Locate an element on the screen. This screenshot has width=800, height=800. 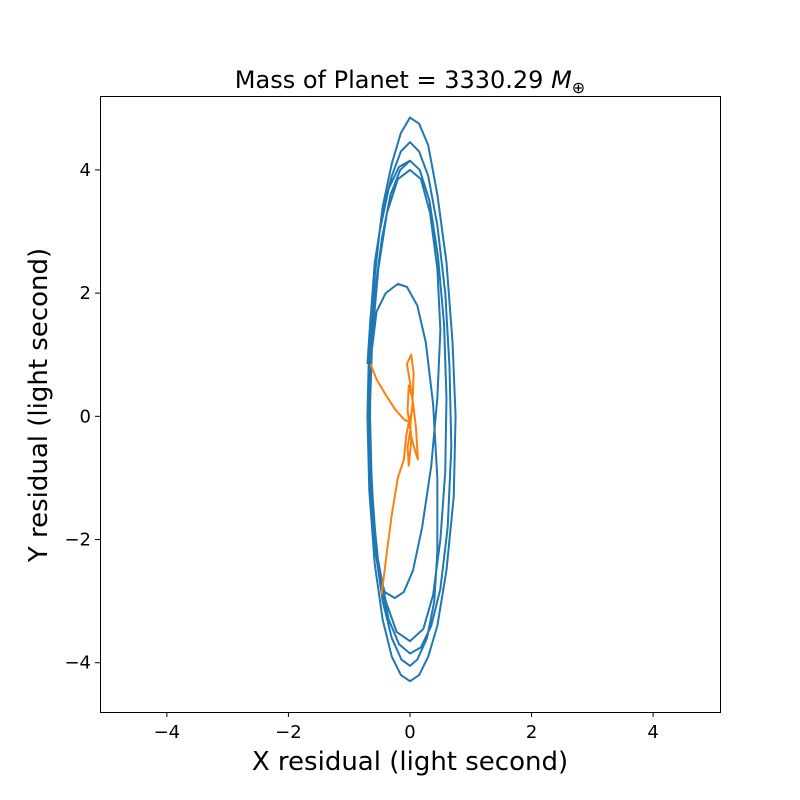
x-tick-label: 2 is located at coordinates (531, 732).